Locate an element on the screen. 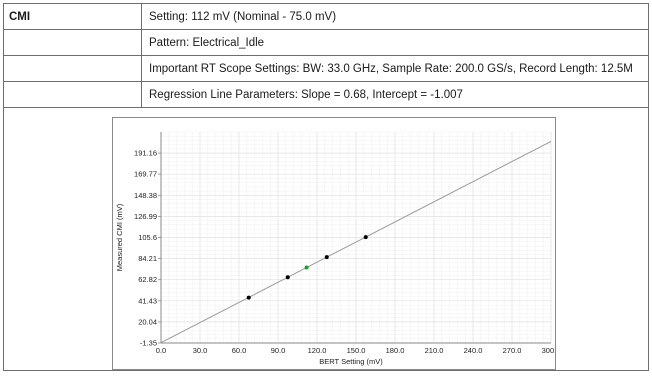 The image size is (652, 381). y-tick-label: 20.04 is located at coordinates (147, 321).